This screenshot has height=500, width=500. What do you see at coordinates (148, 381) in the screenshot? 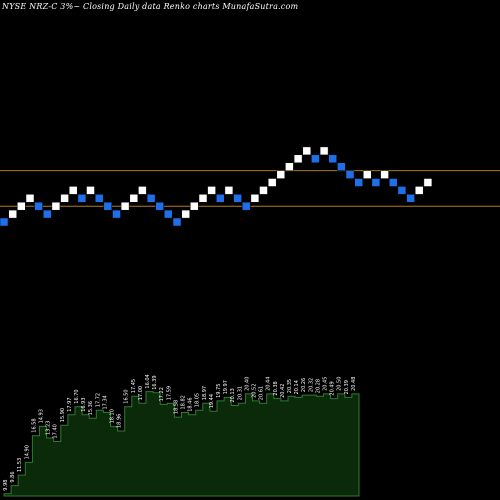
I see `volume-label: 16.04` at bounding box center [148, 381].